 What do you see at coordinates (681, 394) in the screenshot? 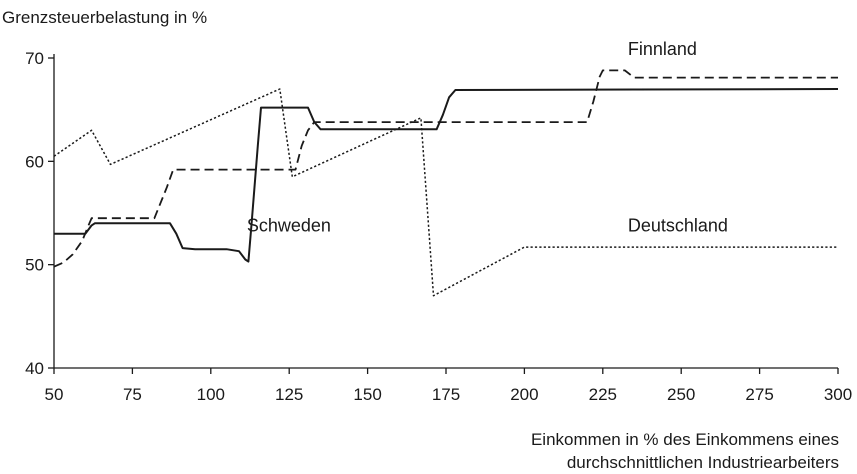
I see `x-tick-label: 250` at bounding box center [681, 394].